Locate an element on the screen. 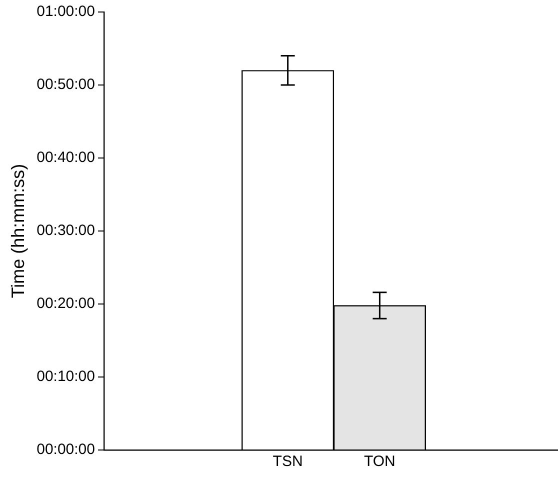  y-tick-label: 01:00:00 is located at coordinates (65, 11).